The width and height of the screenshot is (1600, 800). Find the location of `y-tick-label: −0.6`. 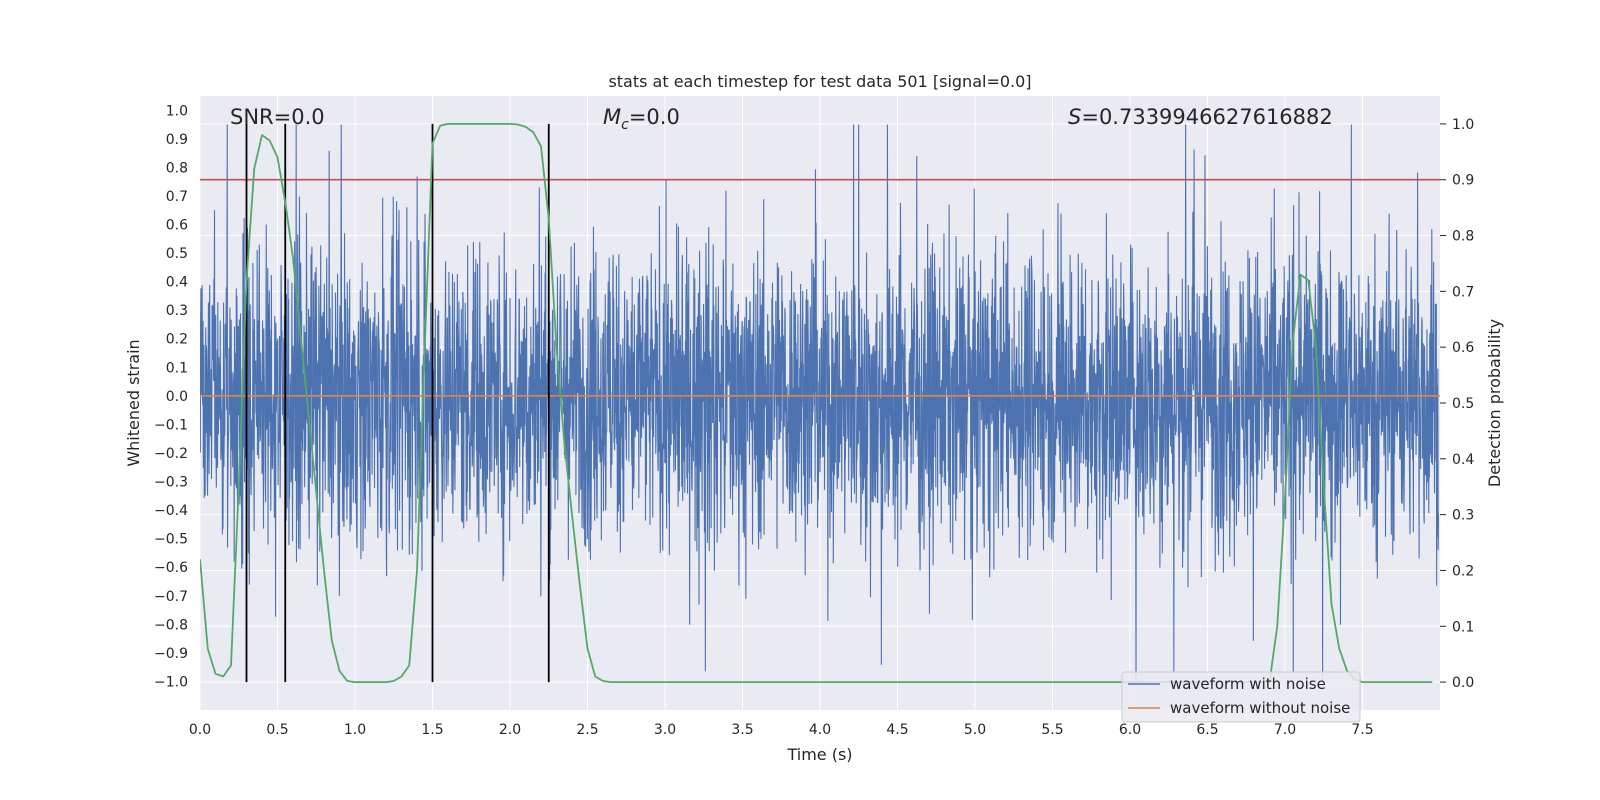

y-tick-label: −0.6 is located at coordinates (171, 568).